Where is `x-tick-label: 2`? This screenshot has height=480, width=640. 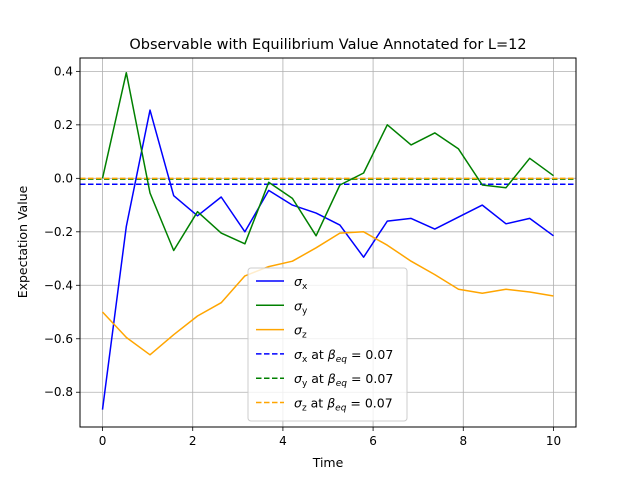
x-tick-label: 2 is located at coordinates (193, 441).